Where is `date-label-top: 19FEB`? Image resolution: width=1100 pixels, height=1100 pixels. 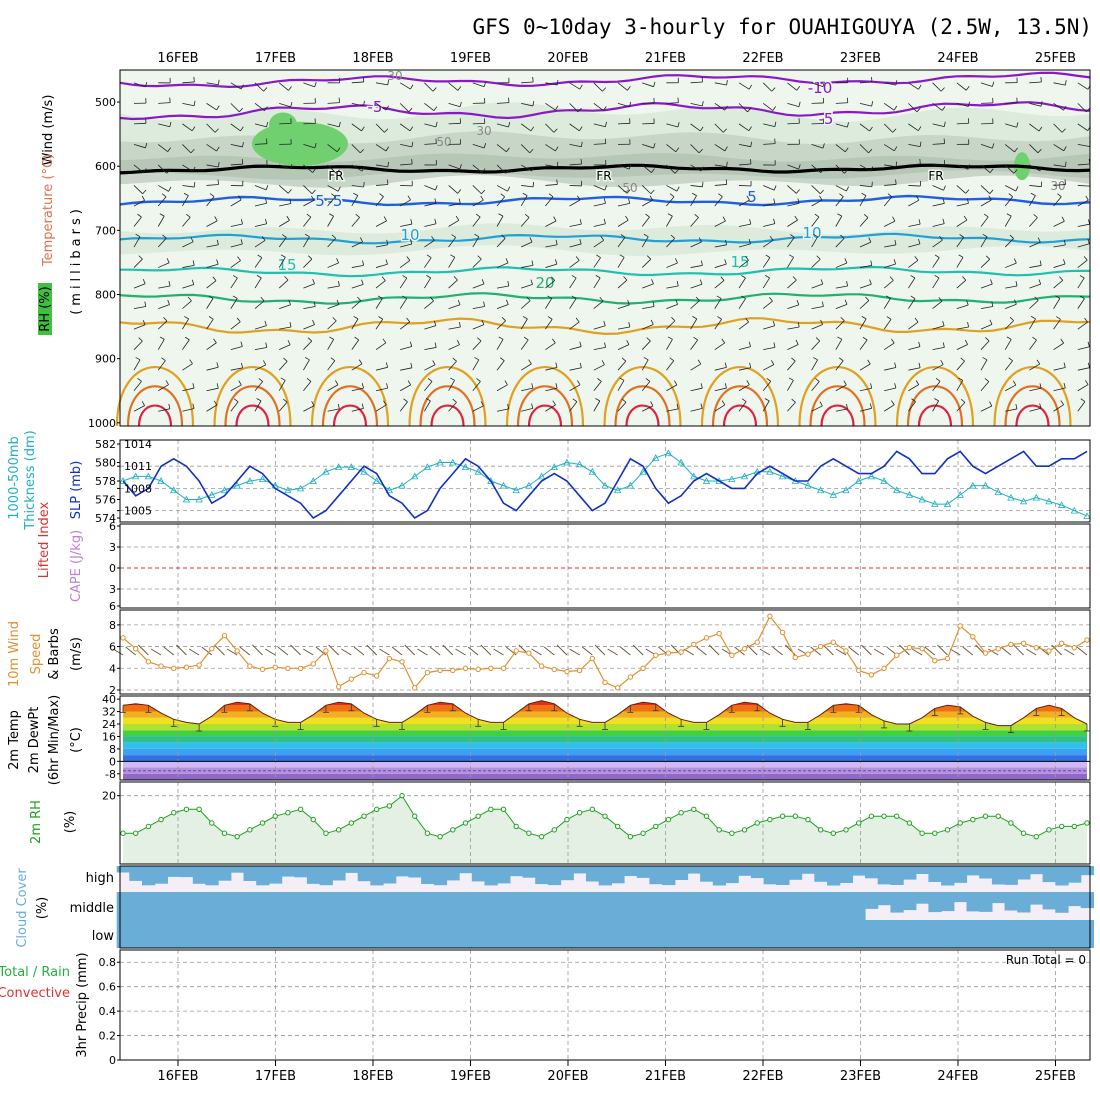
date-label-top: 19FEB is located at coordinates (470, 58).